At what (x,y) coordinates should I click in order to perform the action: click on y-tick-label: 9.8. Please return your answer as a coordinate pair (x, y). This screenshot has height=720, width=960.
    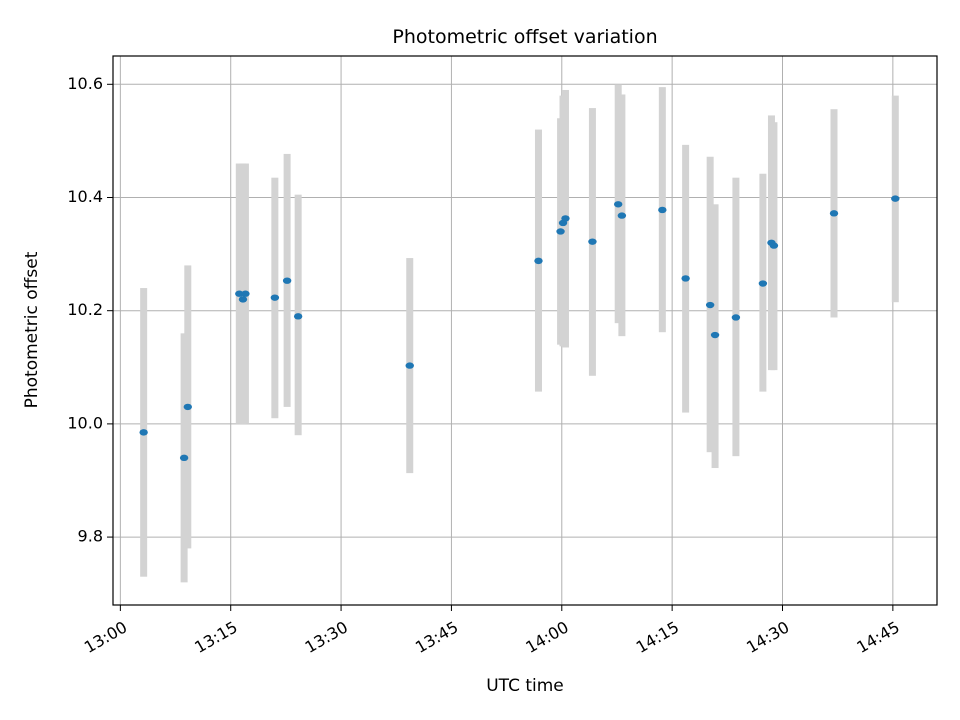
    Looking at the image, I should click on (90, 536).